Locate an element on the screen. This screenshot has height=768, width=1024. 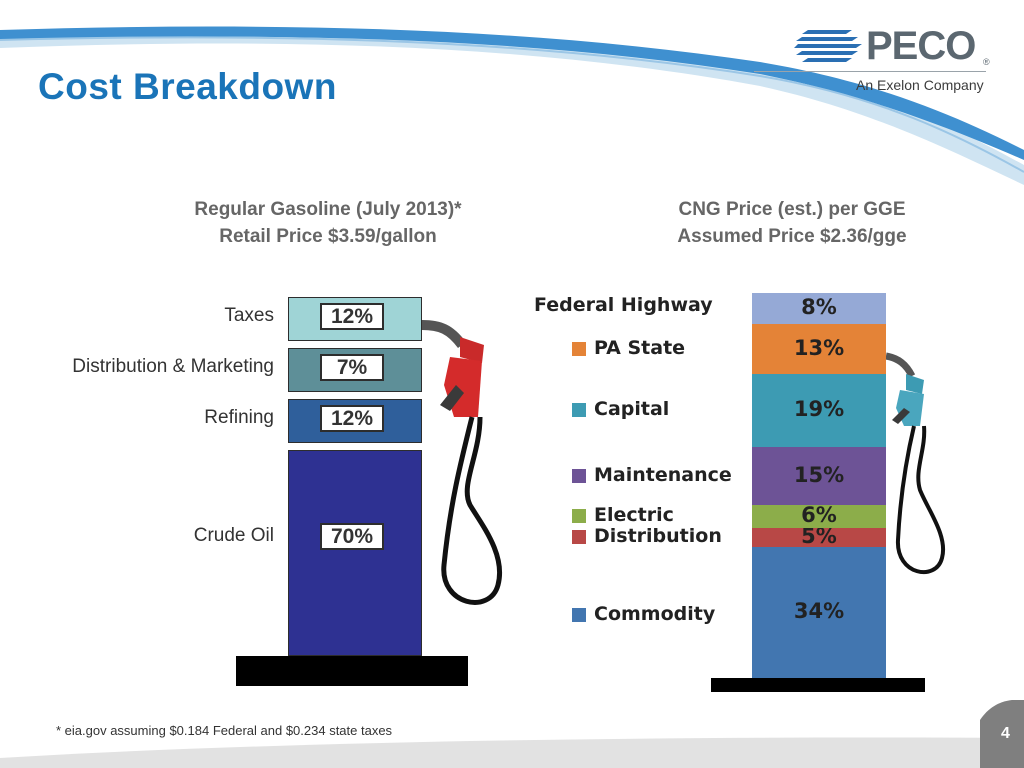
cng-legend-item: Commodity is located at coordinates (643, 614).